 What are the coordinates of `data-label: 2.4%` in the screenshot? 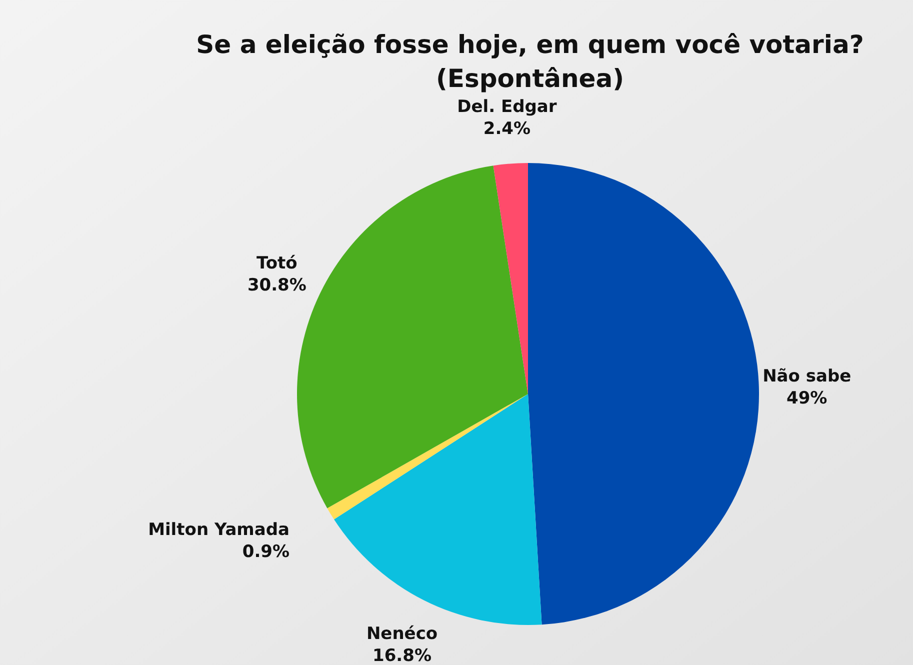 It's located at (507, 128).